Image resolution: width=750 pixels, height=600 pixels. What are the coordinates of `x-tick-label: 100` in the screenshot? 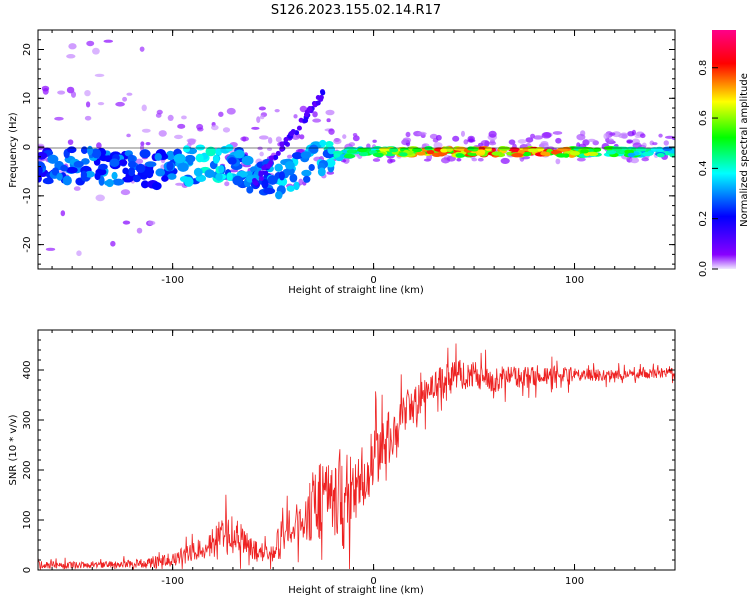 It's located at (574, 581).